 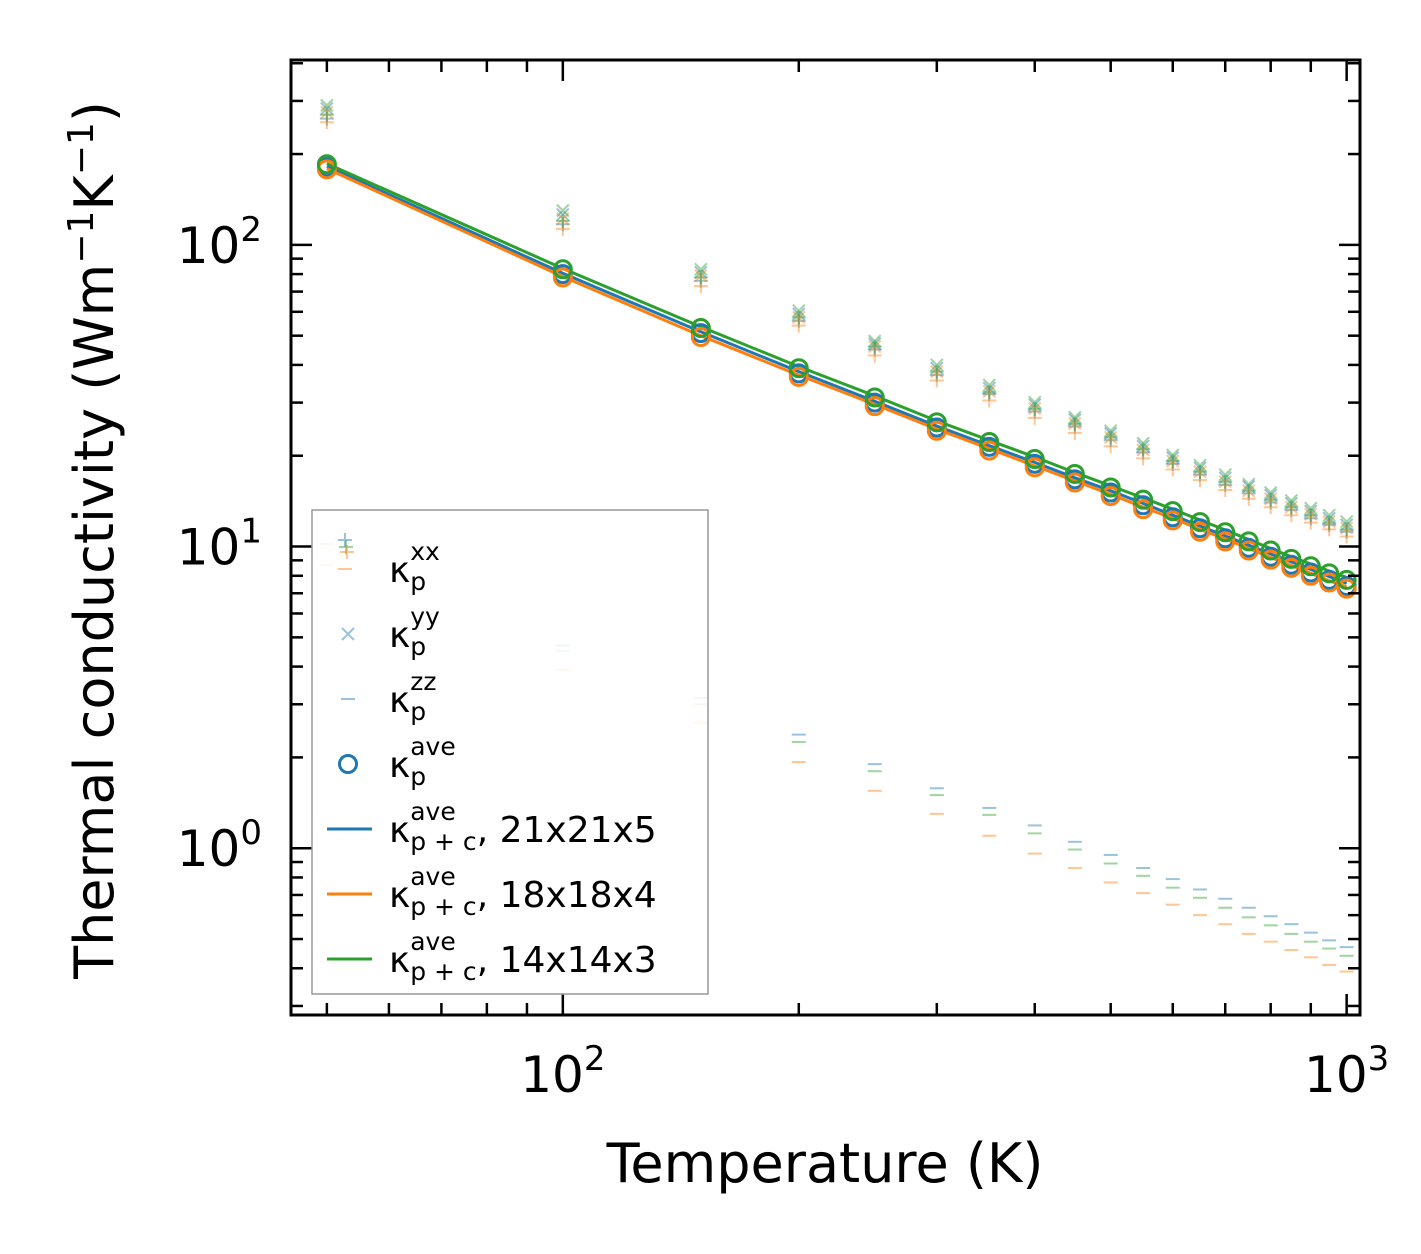 What do you see at coordinates (552, 1075) in the screenshot?
I see `x-tick-label-base: 10` at bounding box center [552, 1075].